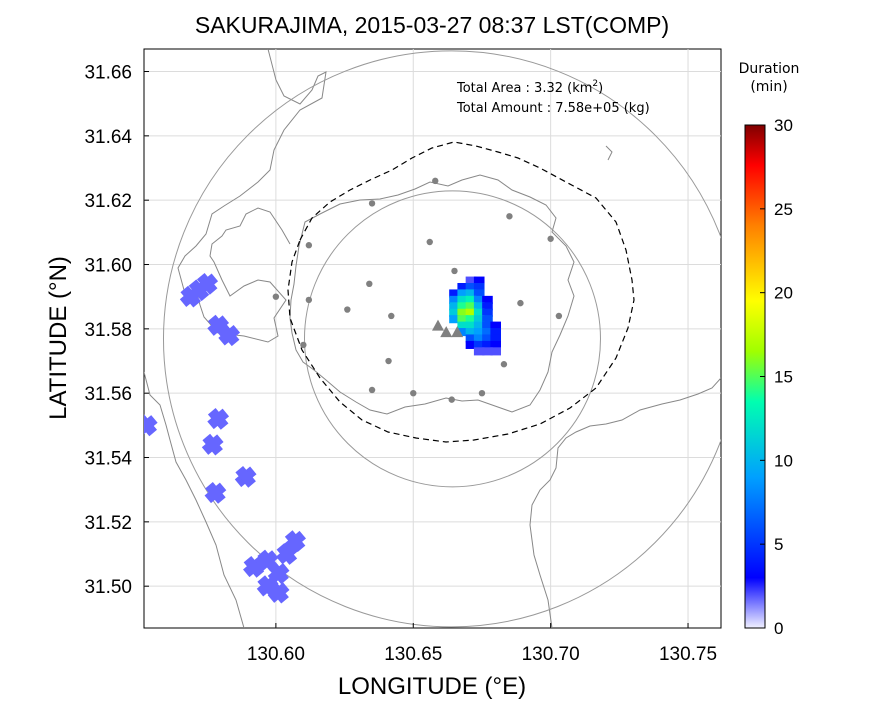 The image size is (875, 723). Describe the element at coordinates (783, 460) in the screenshot. I see `colorbar-tick-label: 10` at that location.